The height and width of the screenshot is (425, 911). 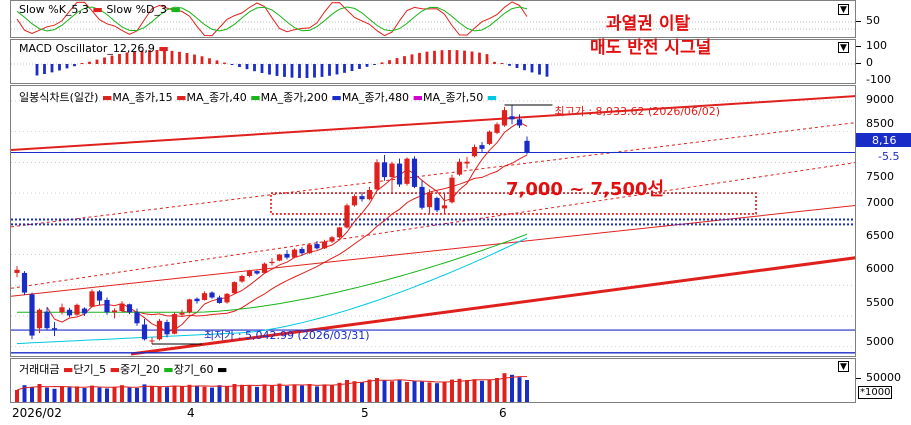 What do you see at coordinates (191, 413) in the screenshot?
I see `x-label-apr: 4` at bounding box center [191, 413].